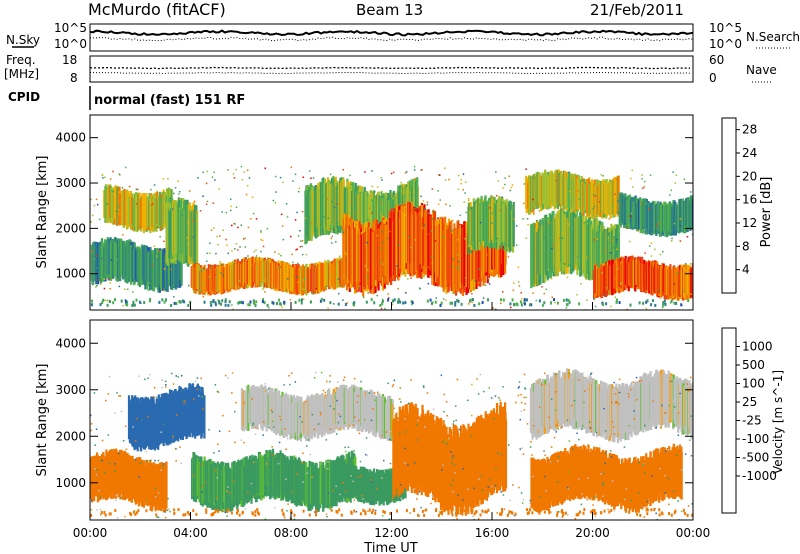  I want to click on station-title: McMurdo (fitACF), so click(157, 9).